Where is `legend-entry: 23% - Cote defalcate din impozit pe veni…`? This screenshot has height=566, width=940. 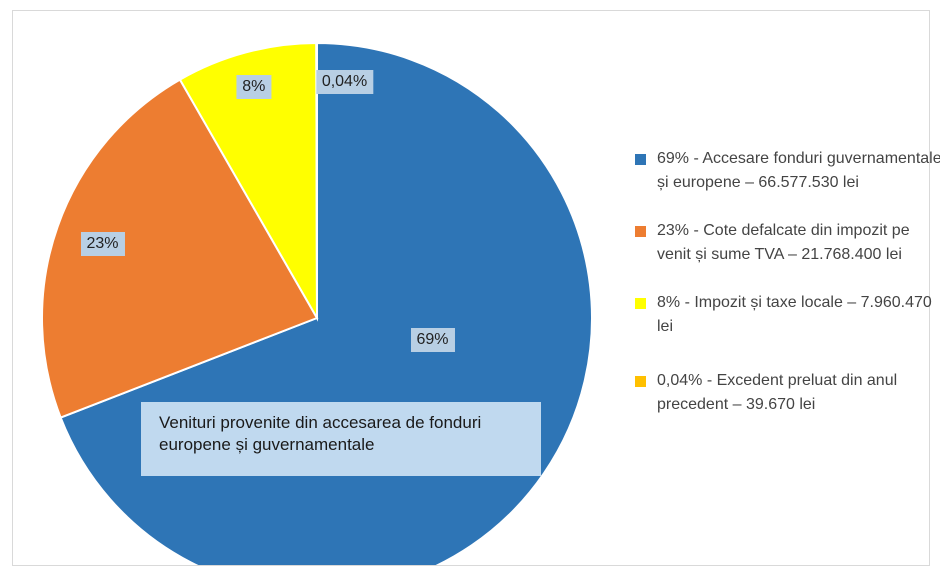
legend-entry: 23% - Cote defalcate din impozit pe veni… is located at coordinates (787, 243).